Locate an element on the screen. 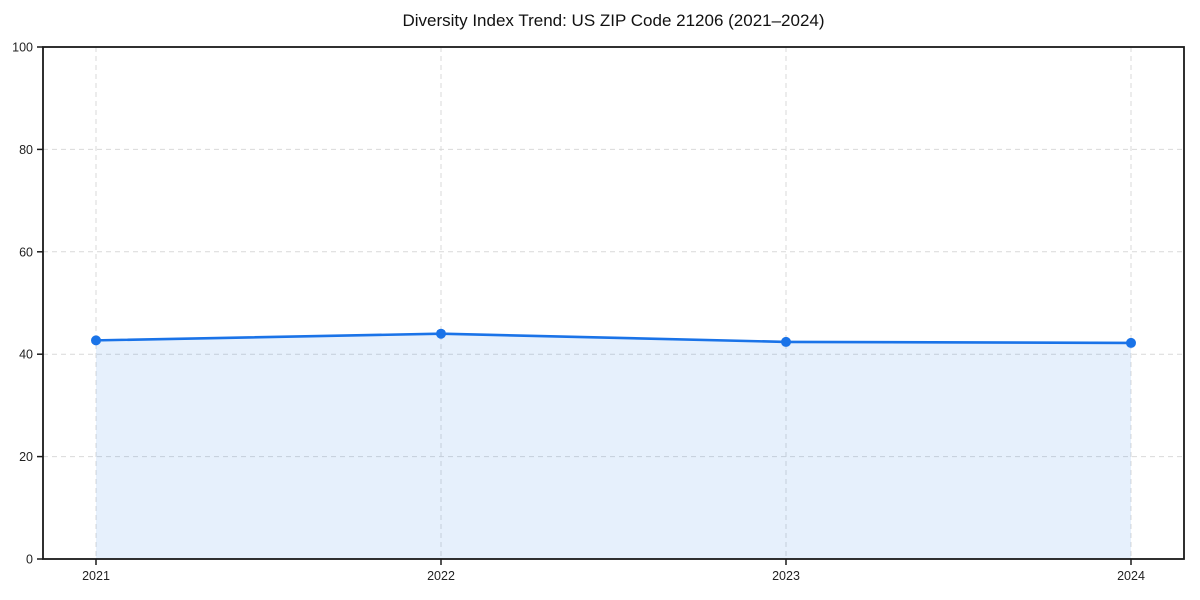 This screenshot has width=1200, height=600. x-tick-label: 2021 is located at coordinates (96, 576).